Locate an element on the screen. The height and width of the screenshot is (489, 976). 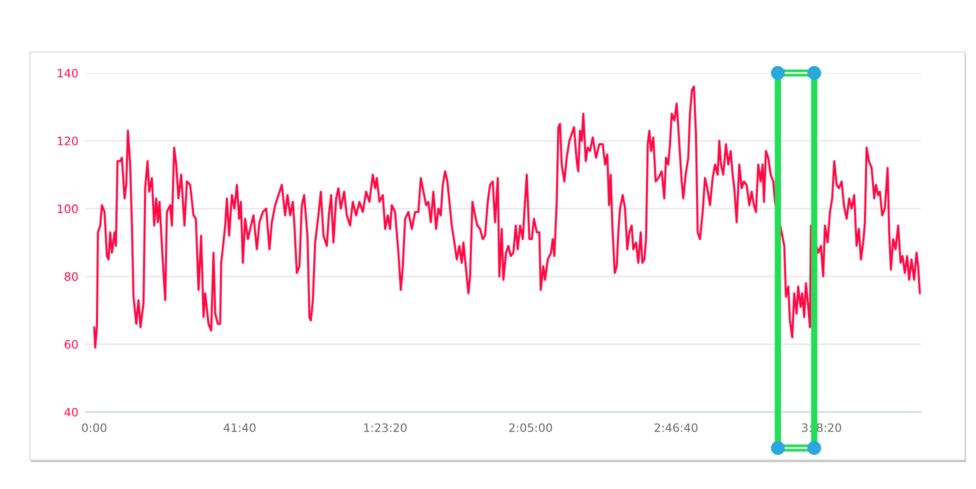
y-tick-label: 120 is located at coordinates (68, 141).